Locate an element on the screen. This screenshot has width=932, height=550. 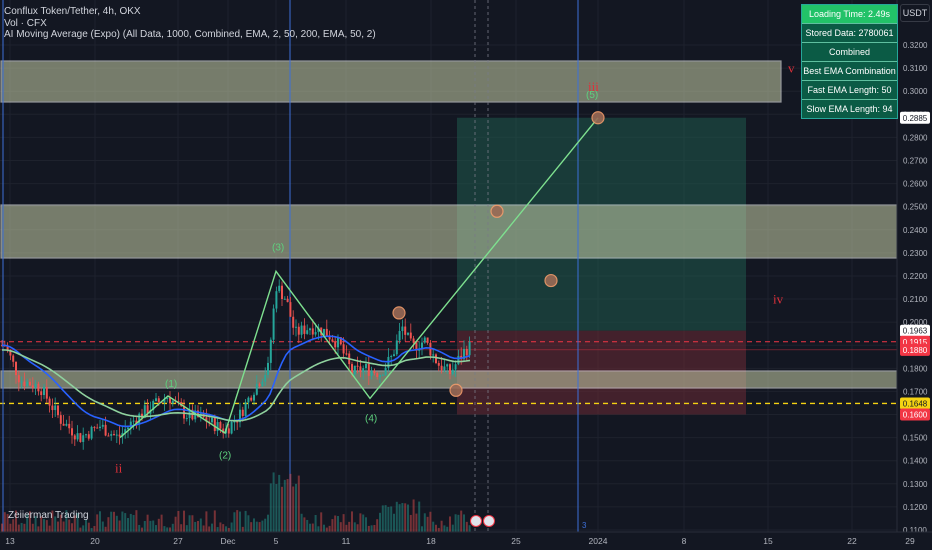
symbol-title: Conflux Token/Tether, 4h, OKX is located at coordinates (72, 11).